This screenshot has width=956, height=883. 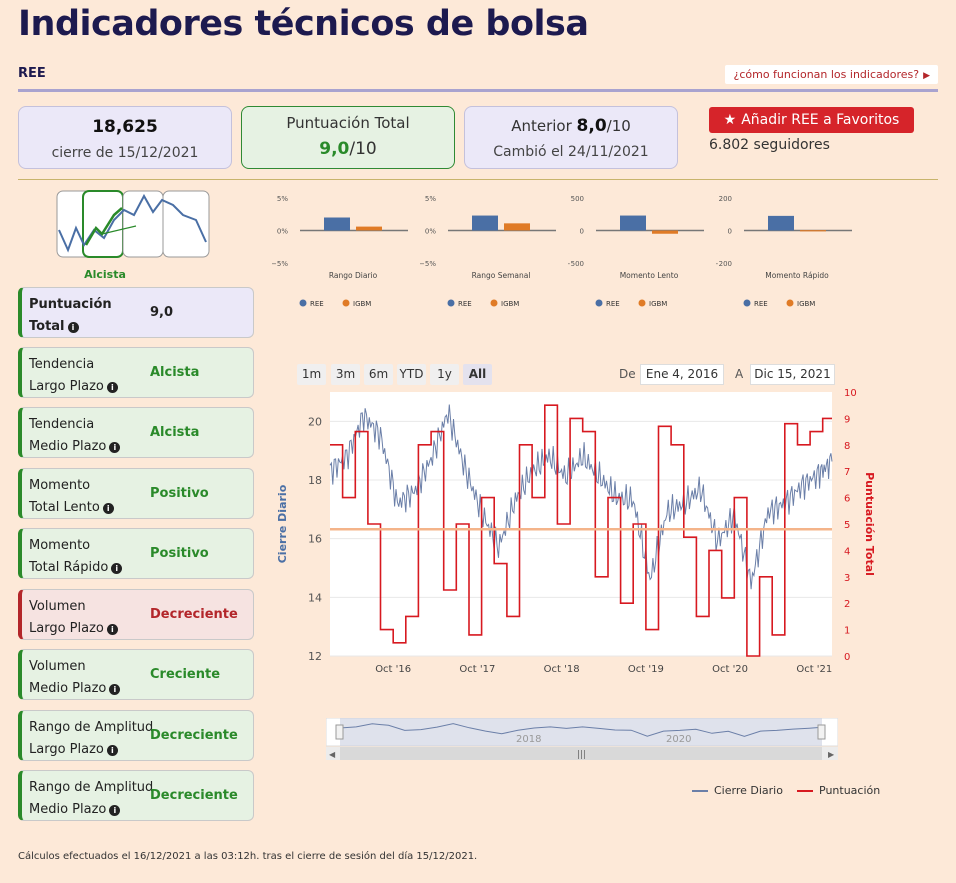 What do you see at coordinates (62, 364) in the screenshot?
I see `indicator-name-line1: Tendencia` at bounding box center [62, 364].